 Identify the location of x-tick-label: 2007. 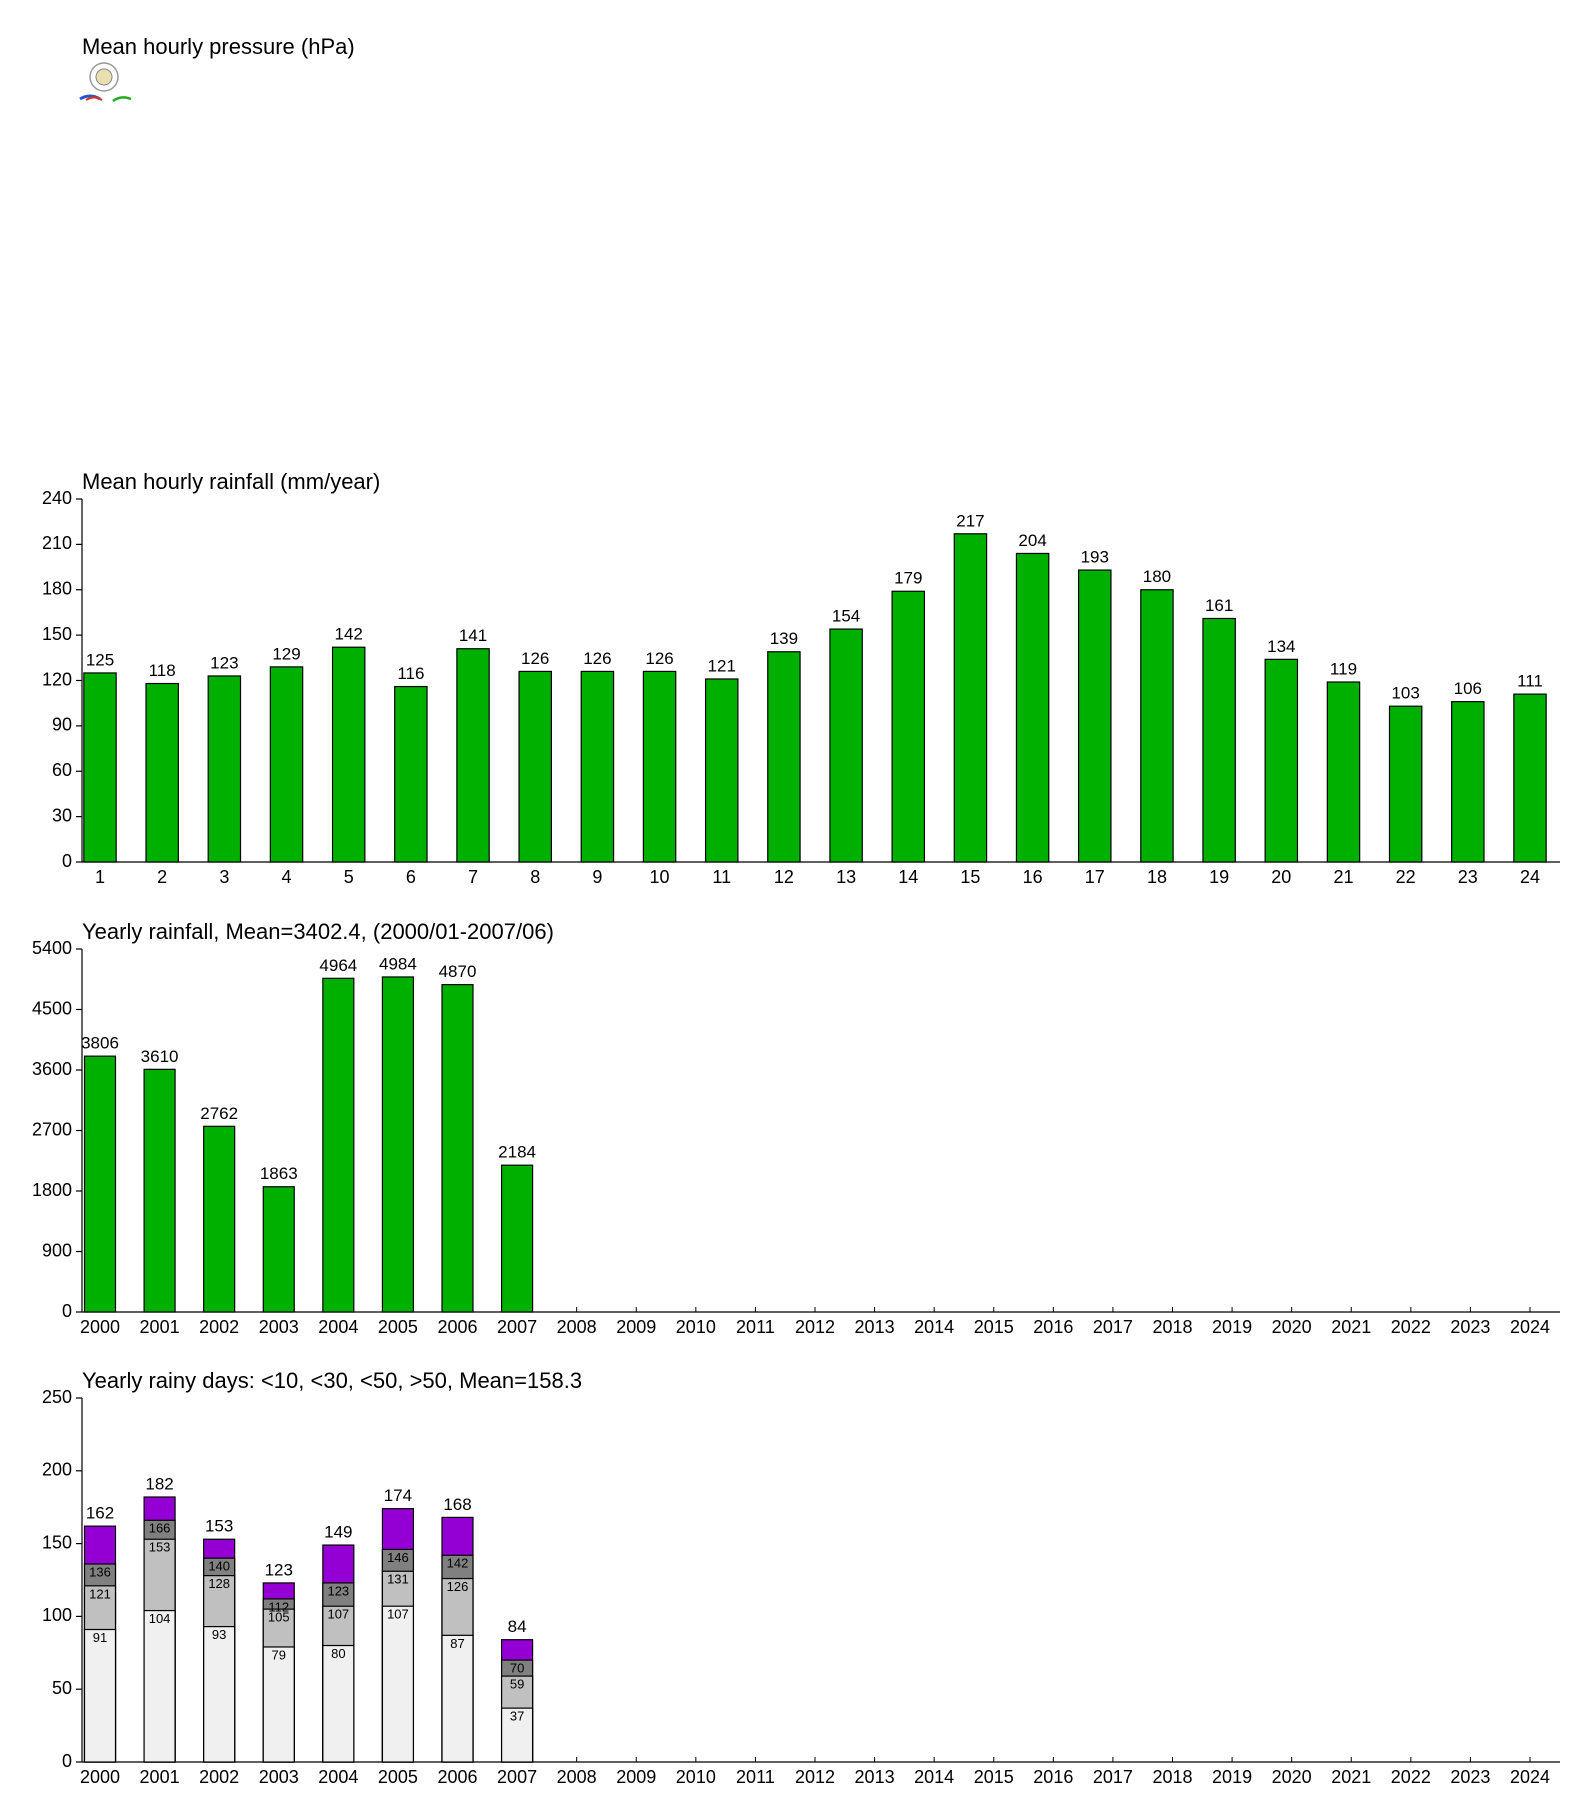
(517, 1327).